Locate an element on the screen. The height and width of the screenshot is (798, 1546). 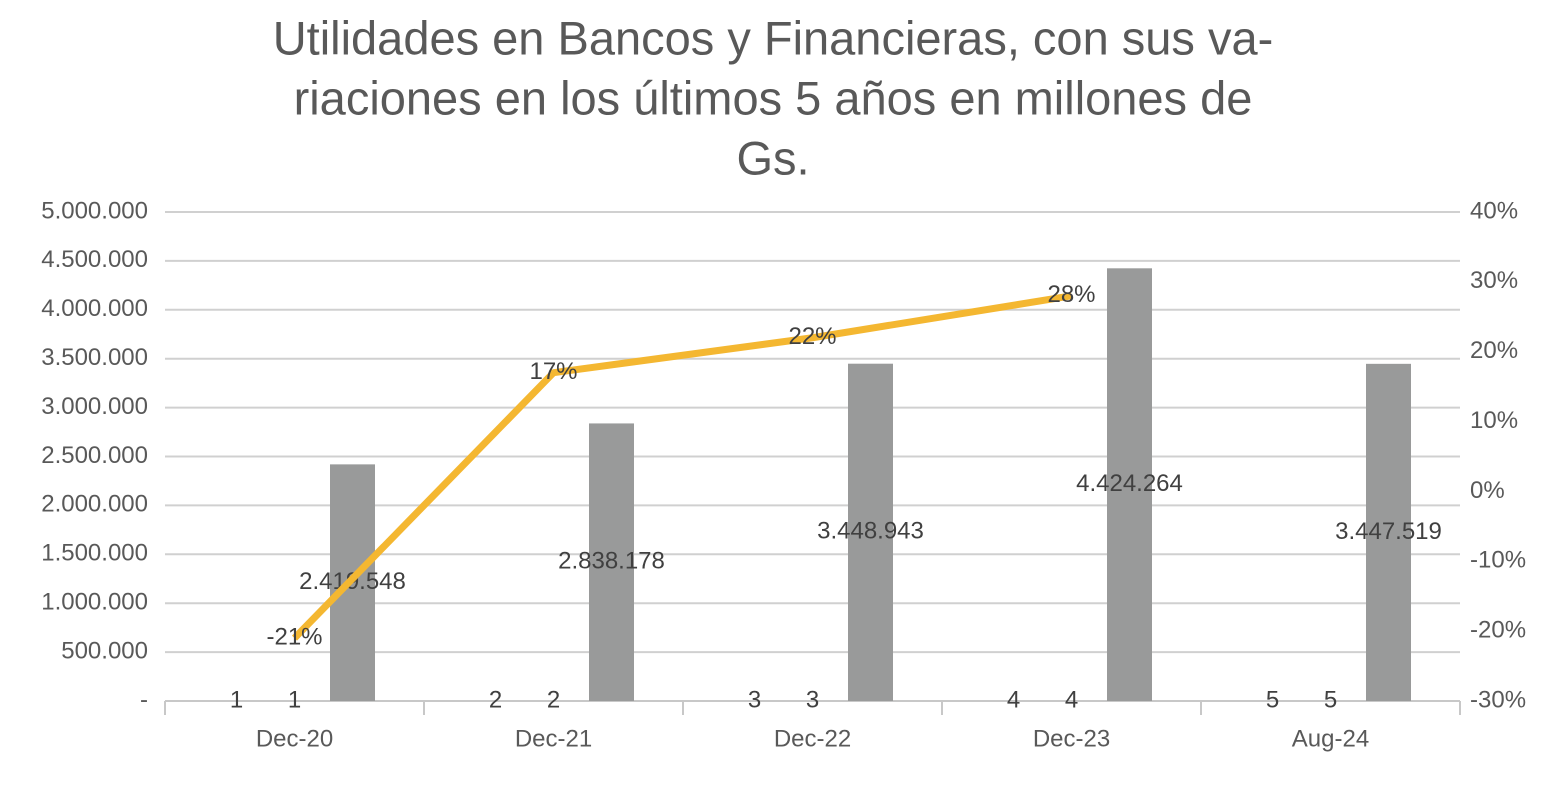
y-tick-label: 2.000.000 is located at coordinates (94, 504).